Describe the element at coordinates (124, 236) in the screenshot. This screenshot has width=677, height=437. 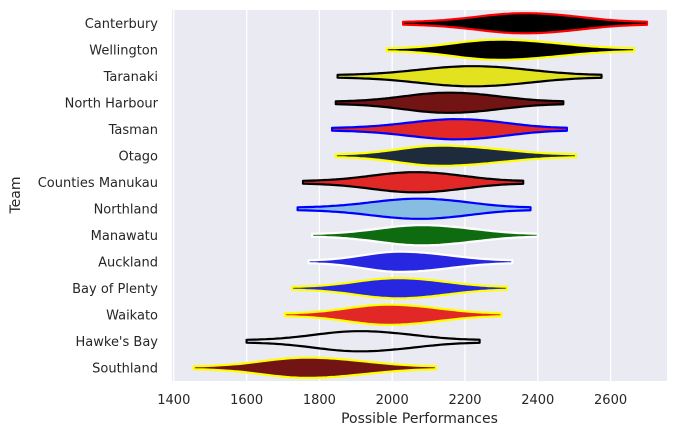
I see `y-tick-label: Manawatu` at that location.